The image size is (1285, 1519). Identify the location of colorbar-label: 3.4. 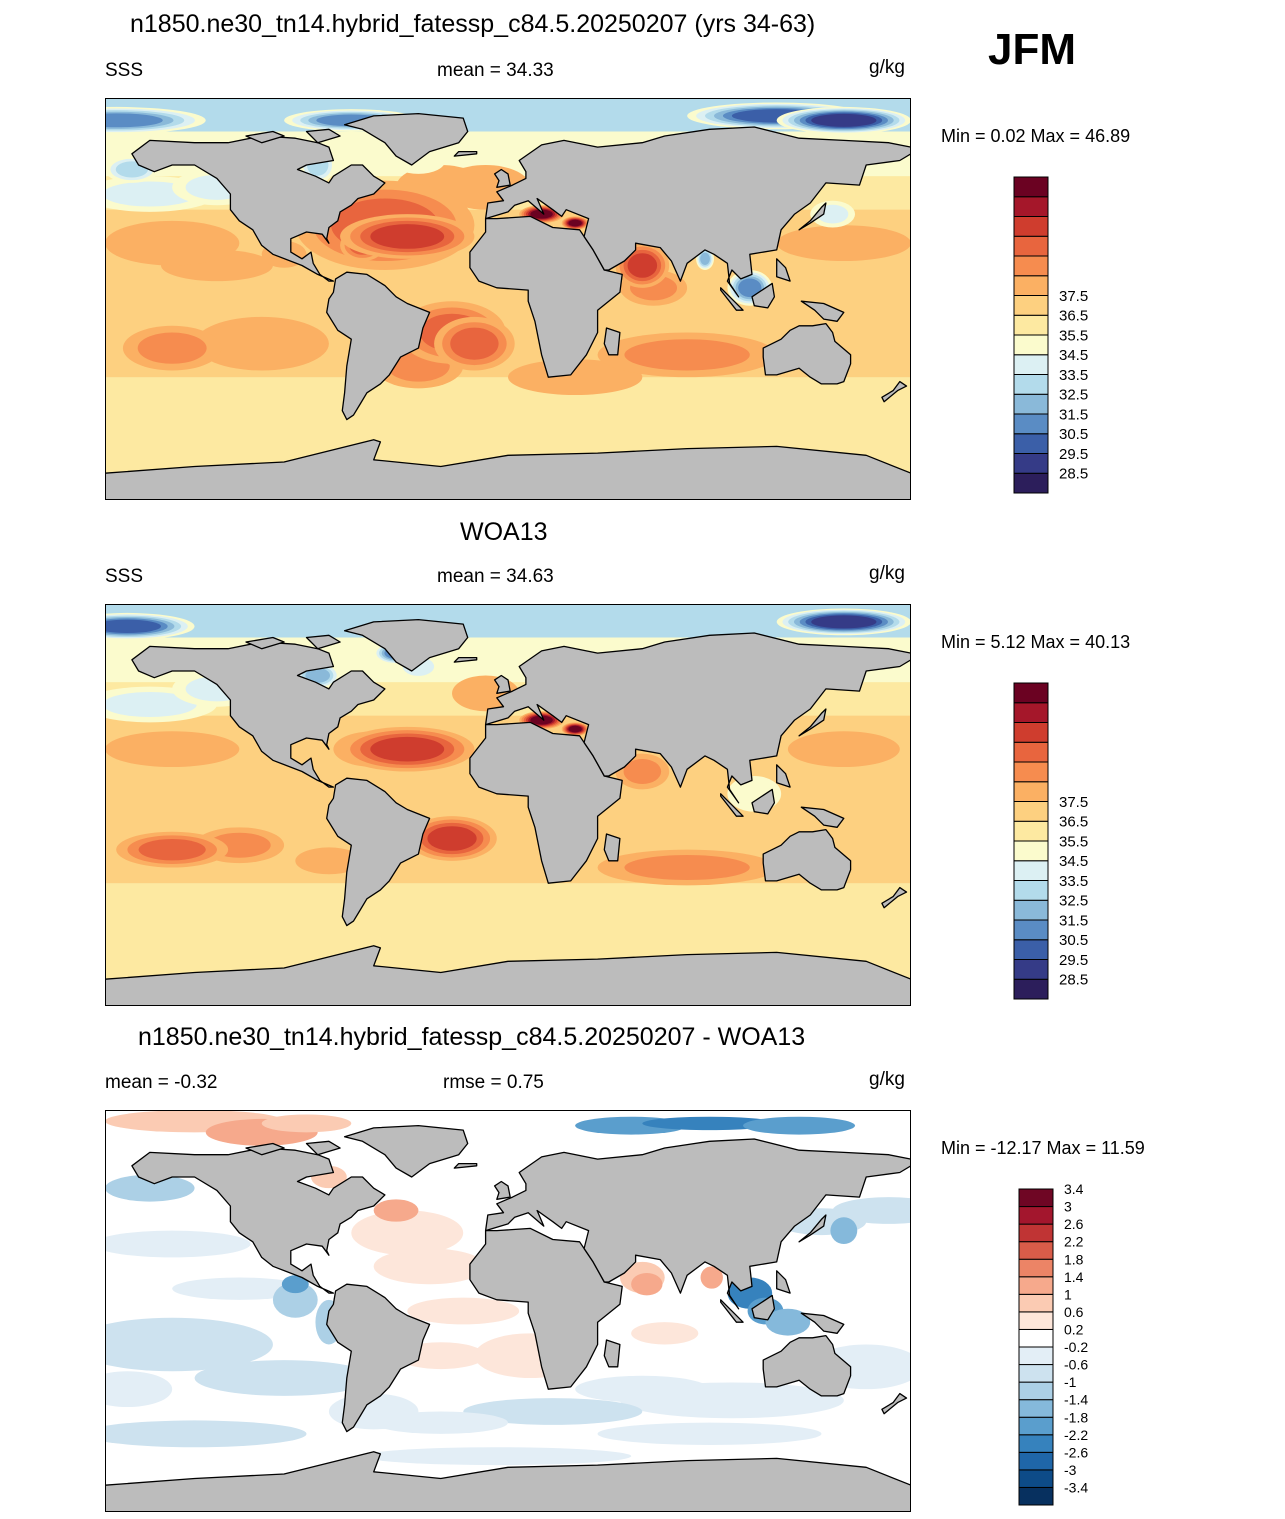
(1074, 1189).